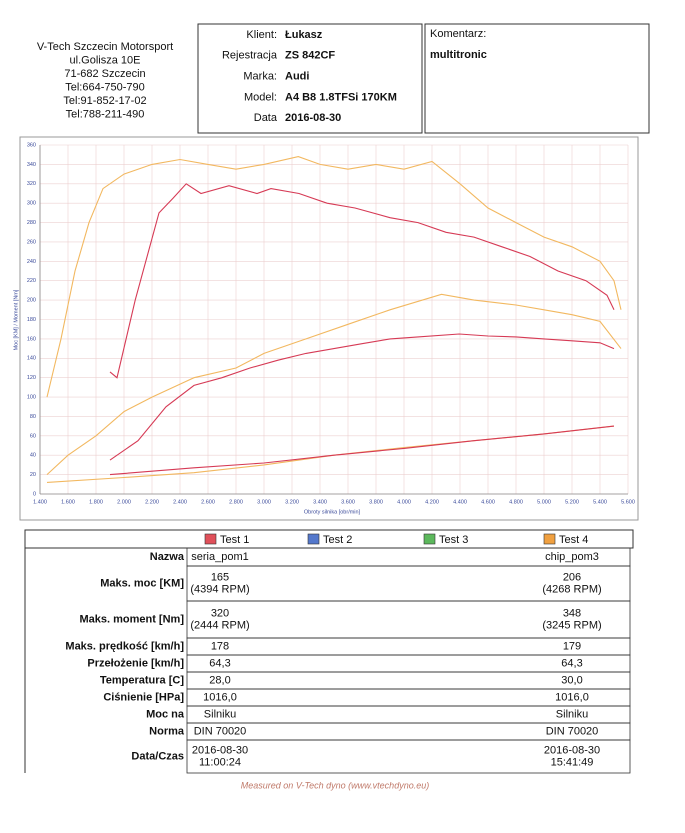 This screenshot has width=685, height=833. I want to click on y-tick-label: 280, so click(31, 223).